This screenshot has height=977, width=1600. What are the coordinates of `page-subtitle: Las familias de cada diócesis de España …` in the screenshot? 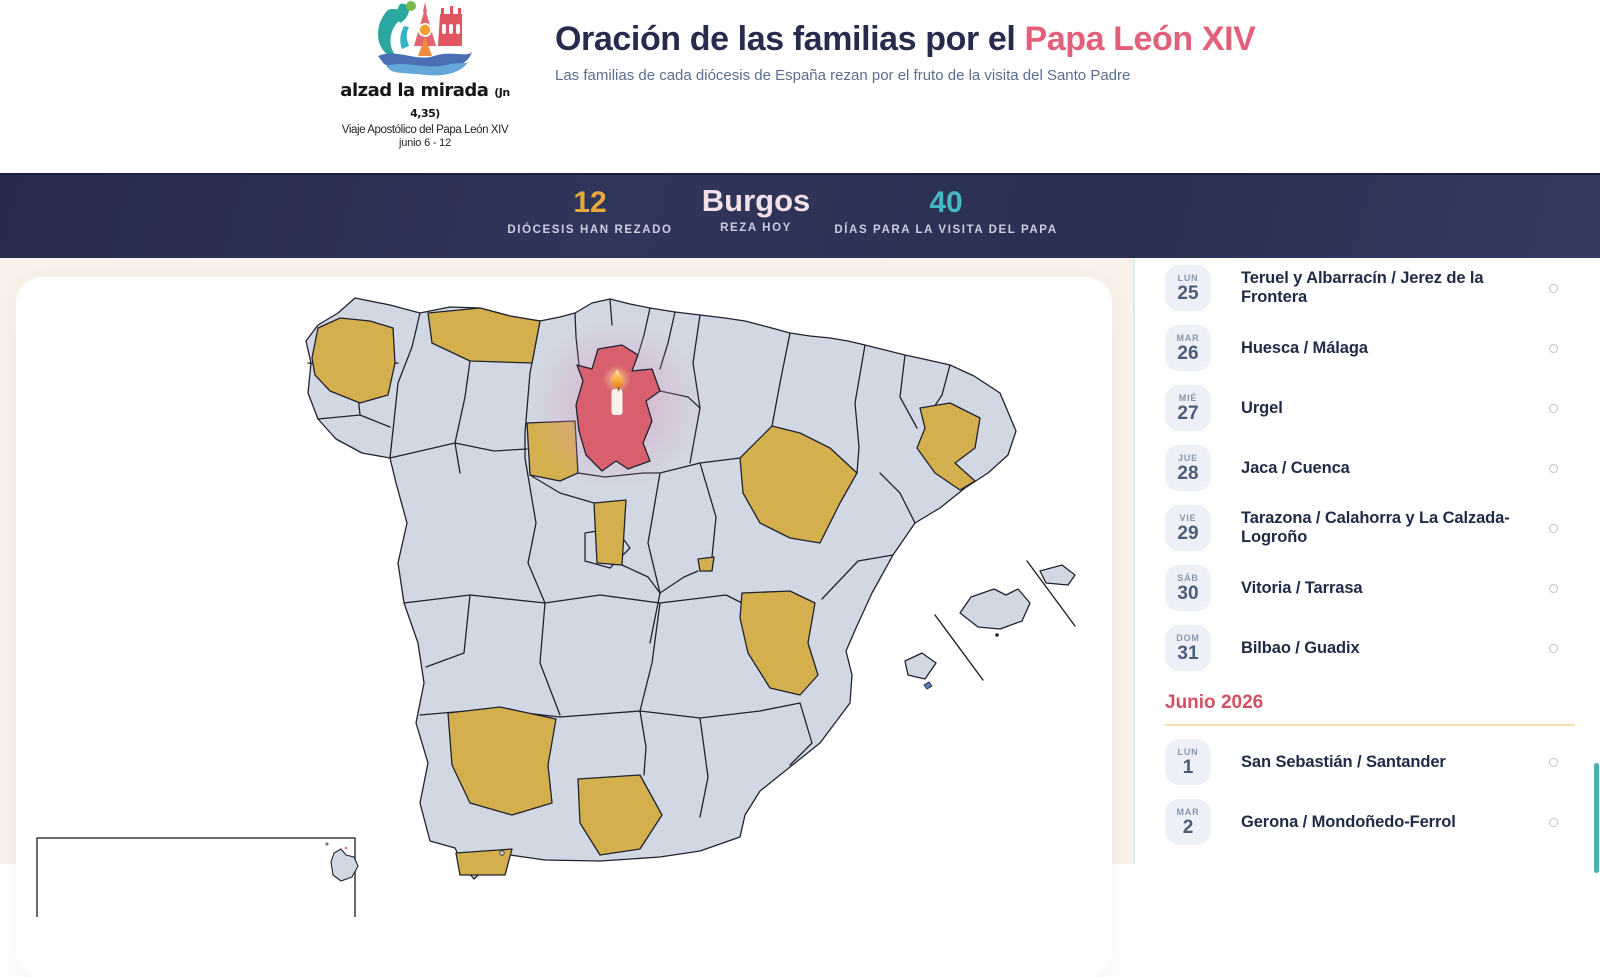 It's located at (843, 75).